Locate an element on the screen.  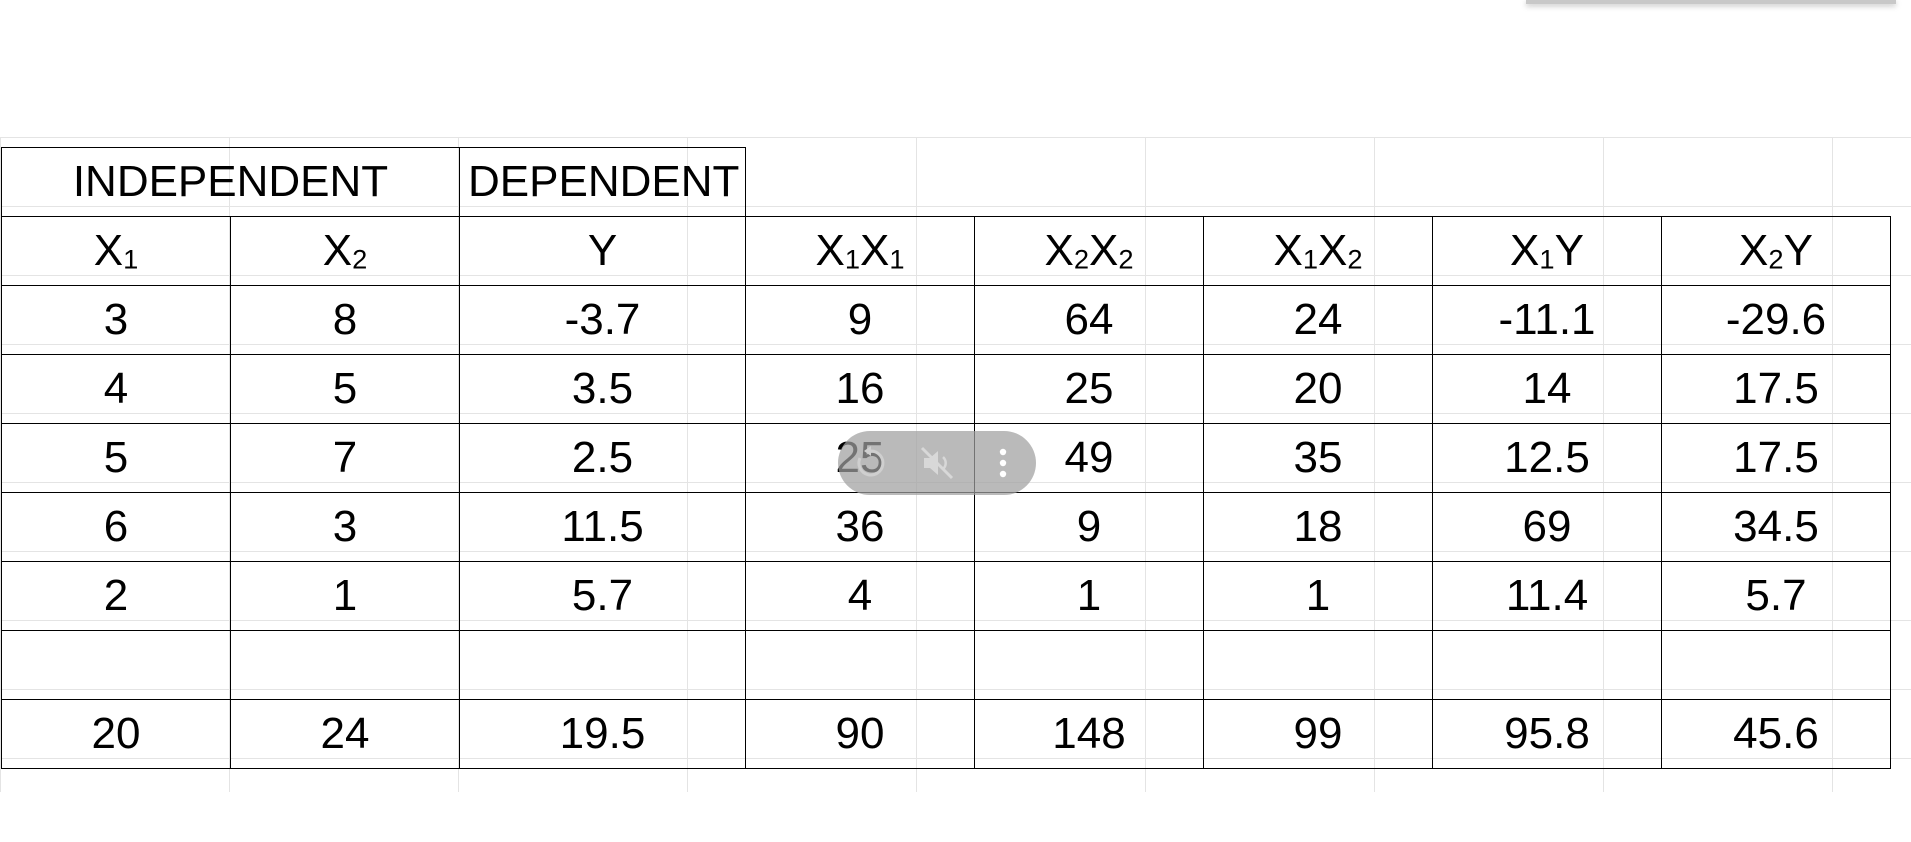
video-controls-overlay is located at coordinates (937, 463).